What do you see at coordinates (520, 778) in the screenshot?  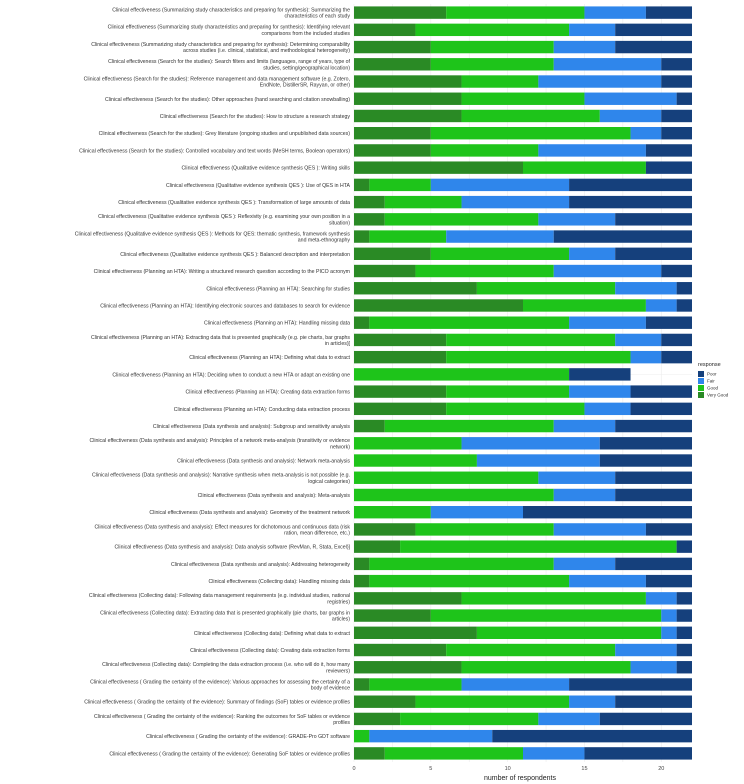 I see `x-axis-title: number of respondents` at bounding box center [520, 778].